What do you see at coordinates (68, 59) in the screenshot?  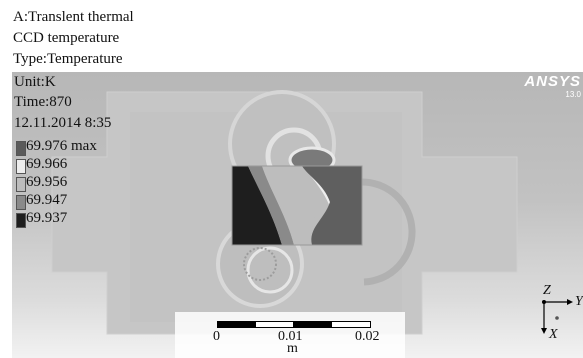 I see `result-type: Type:Temperature` at bounding box center [68, 59].